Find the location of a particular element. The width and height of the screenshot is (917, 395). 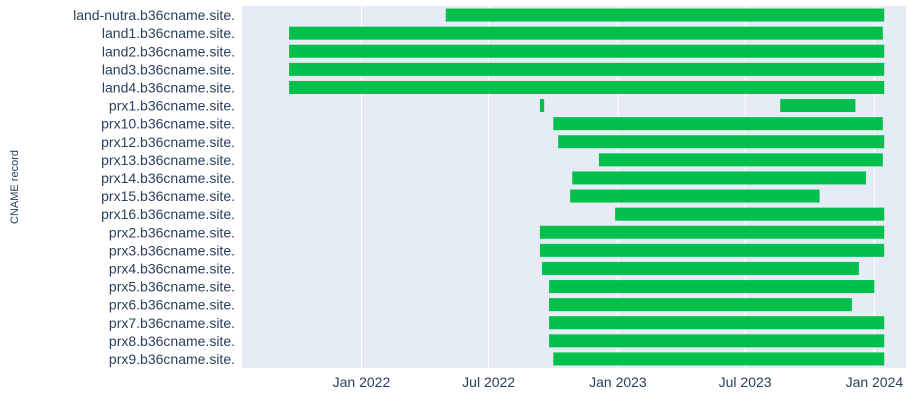

y-tick-label: land1.b36cname.site. is located at coordinates (168, 33).